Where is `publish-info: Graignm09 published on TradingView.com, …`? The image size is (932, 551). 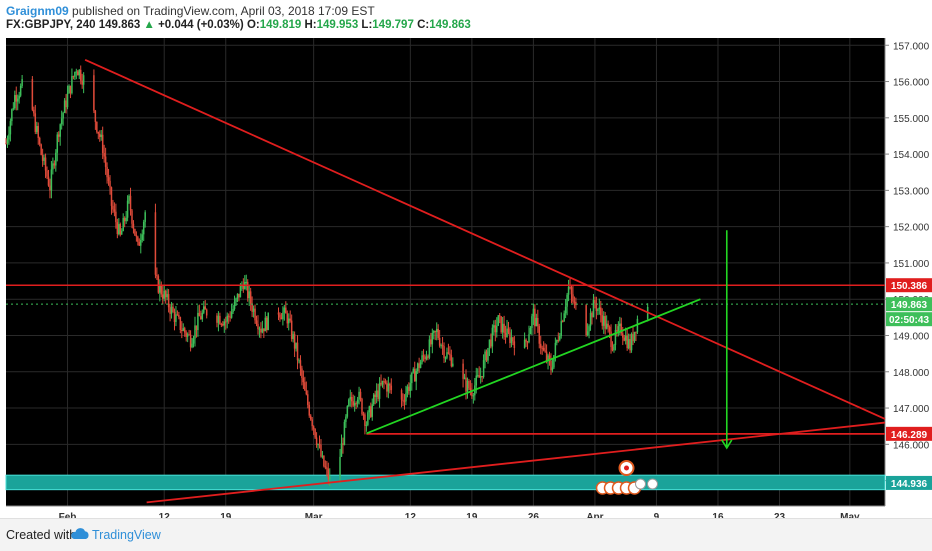 publish-info: Graignm09 published on TradingView.com, … is located at coordinates (190, 11).